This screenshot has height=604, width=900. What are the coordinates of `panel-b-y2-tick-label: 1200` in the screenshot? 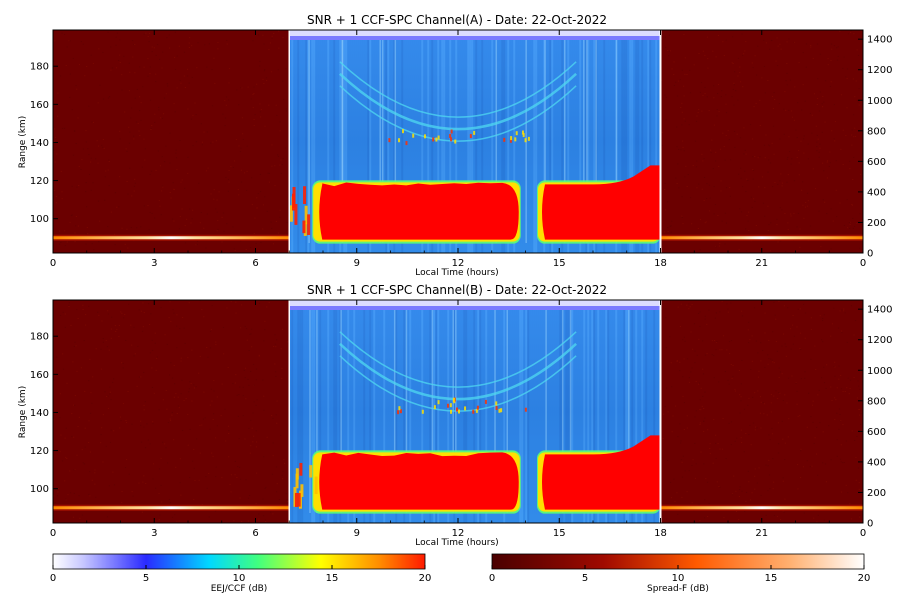 It's located at (879, 340).